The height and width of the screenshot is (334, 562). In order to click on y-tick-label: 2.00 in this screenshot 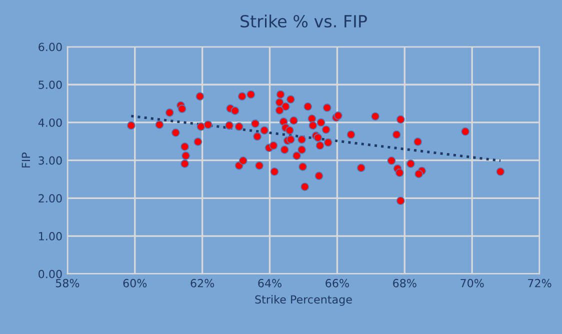, I will do `click(50, 198)`.